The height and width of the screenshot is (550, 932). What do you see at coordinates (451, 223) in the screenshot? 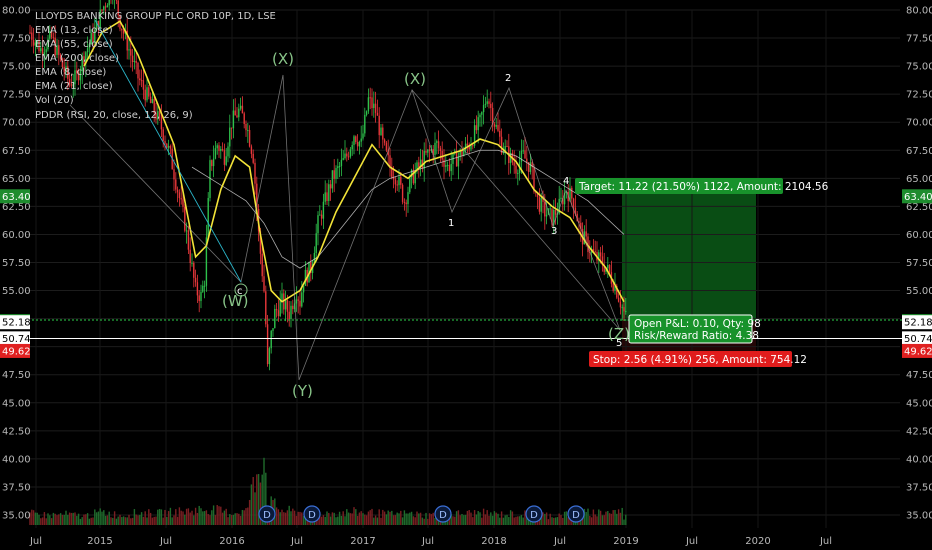
I see `wave-label-1: 1` at bounding box center [451, 223].